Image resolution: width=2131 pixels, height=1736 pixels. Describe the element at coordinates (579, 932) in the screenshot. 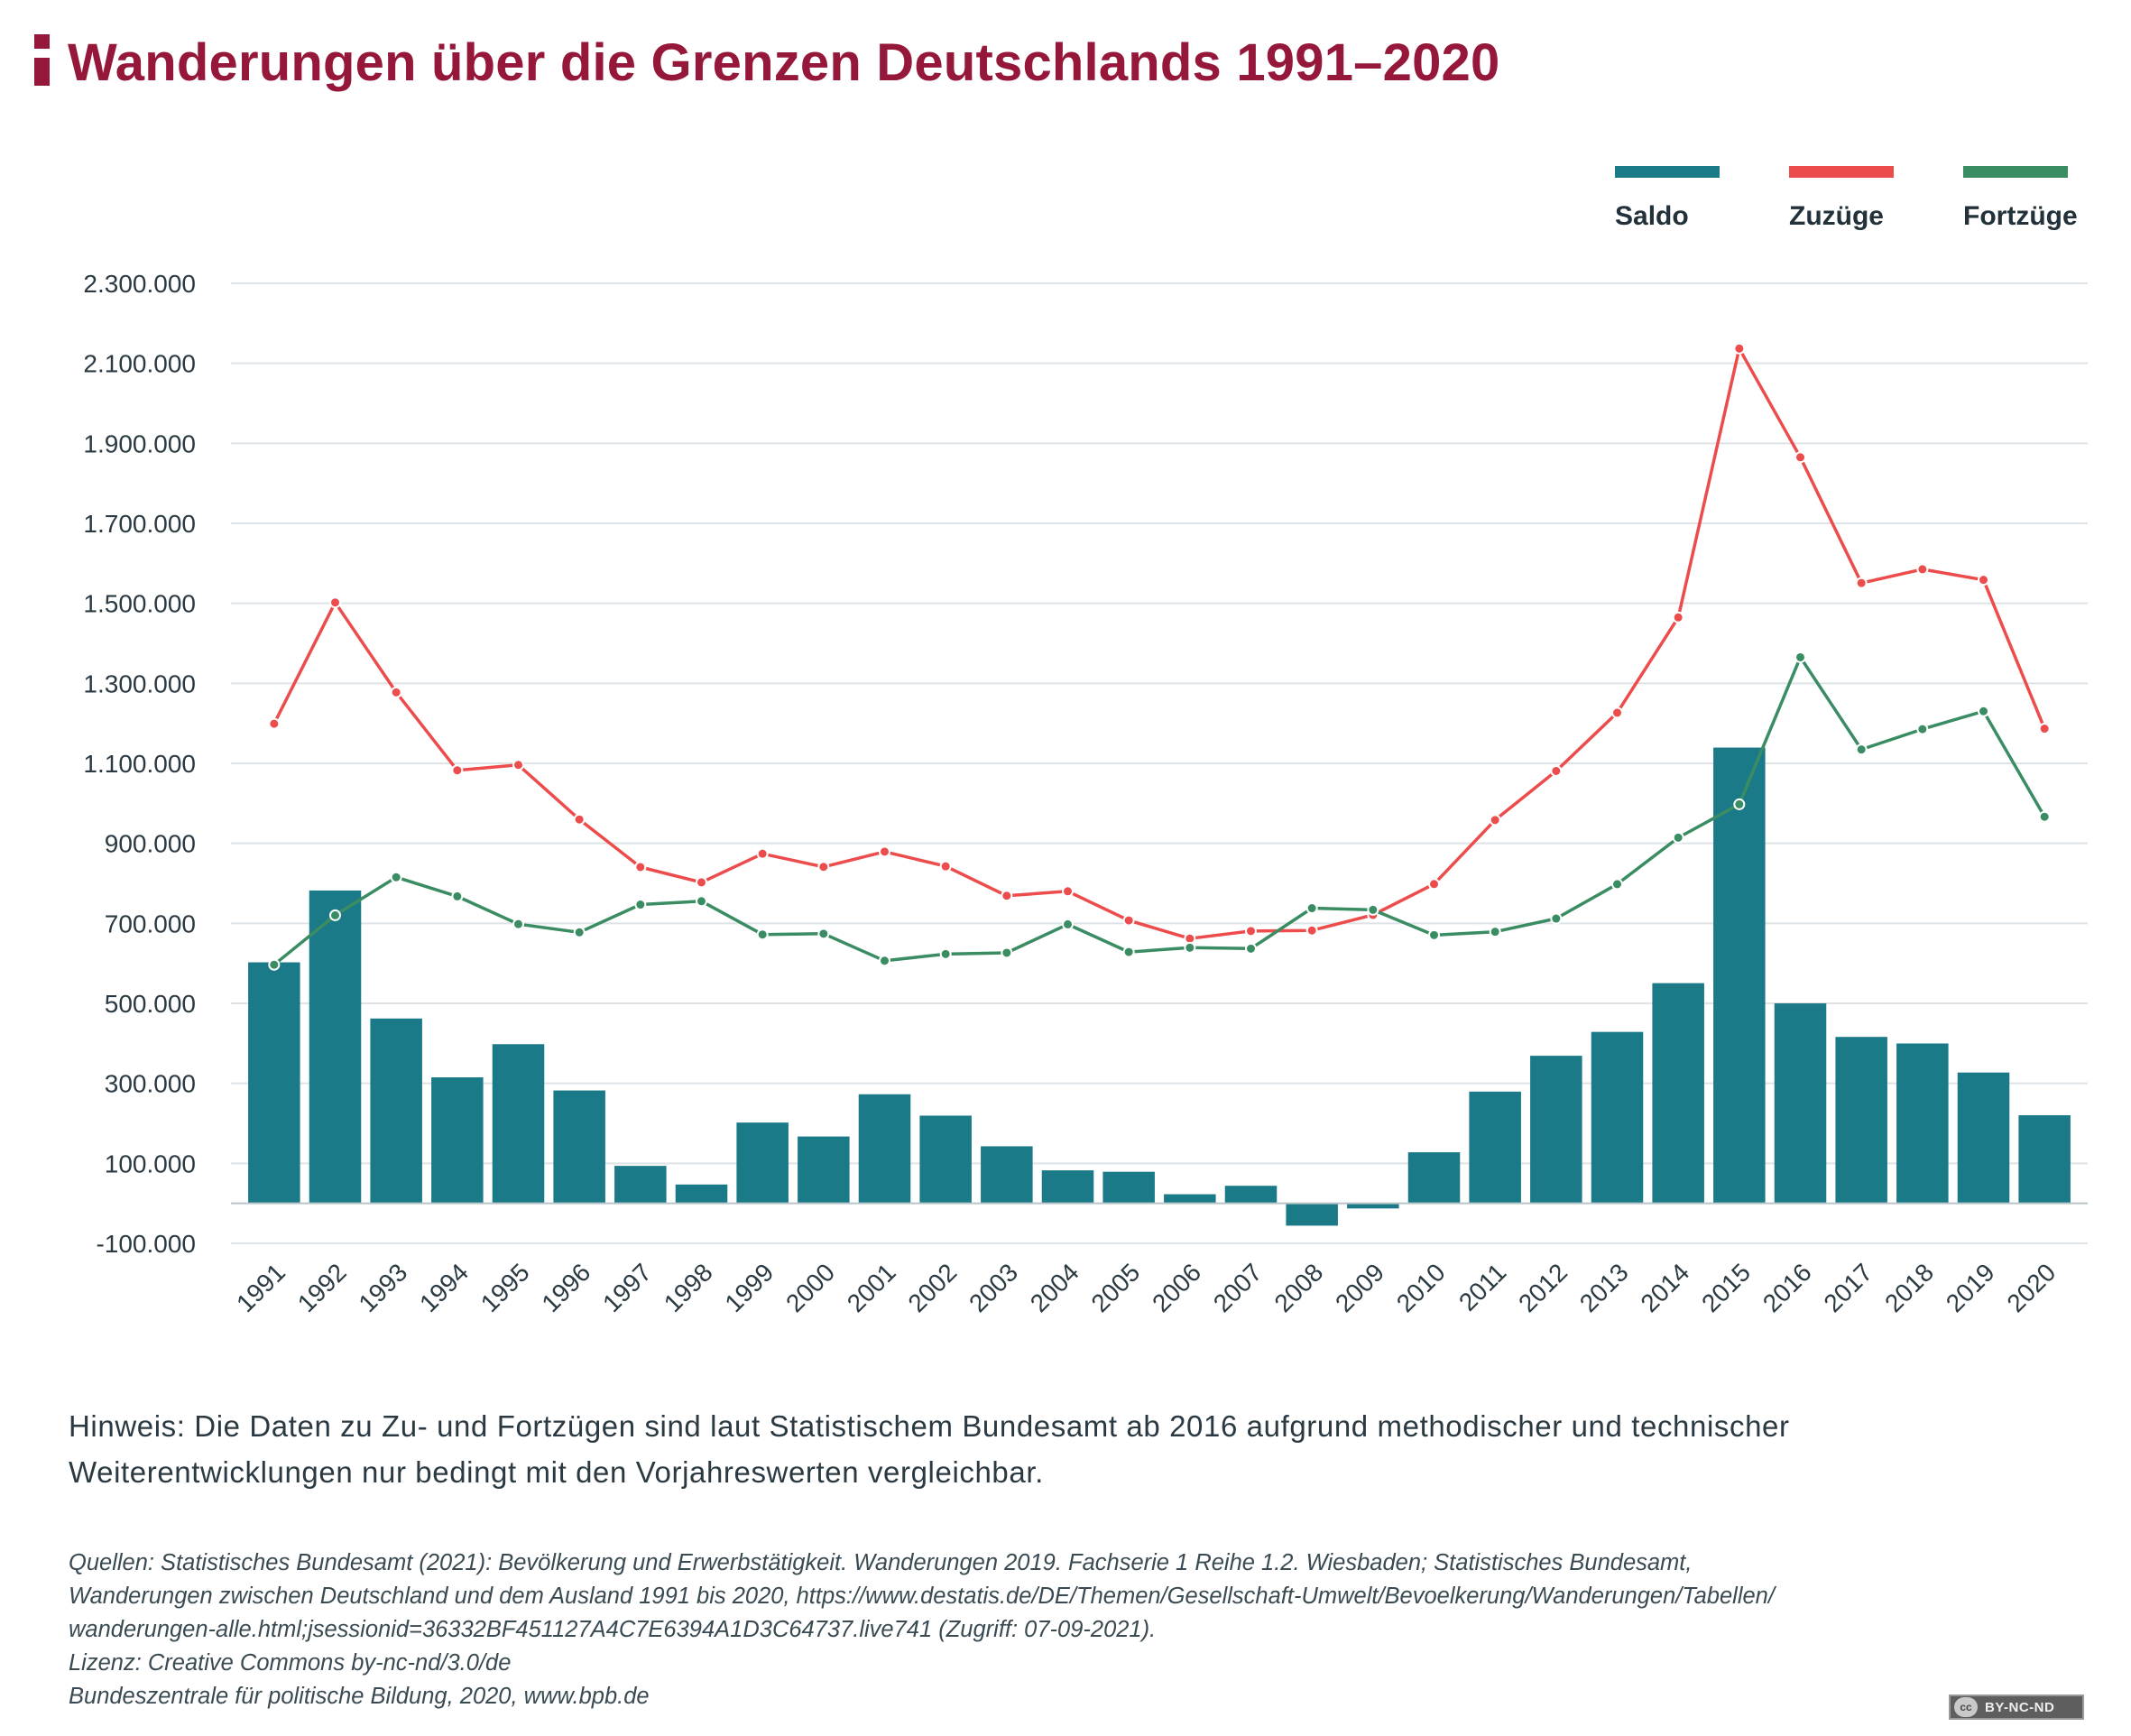

I see `fortzuege-point-1996` at that location.